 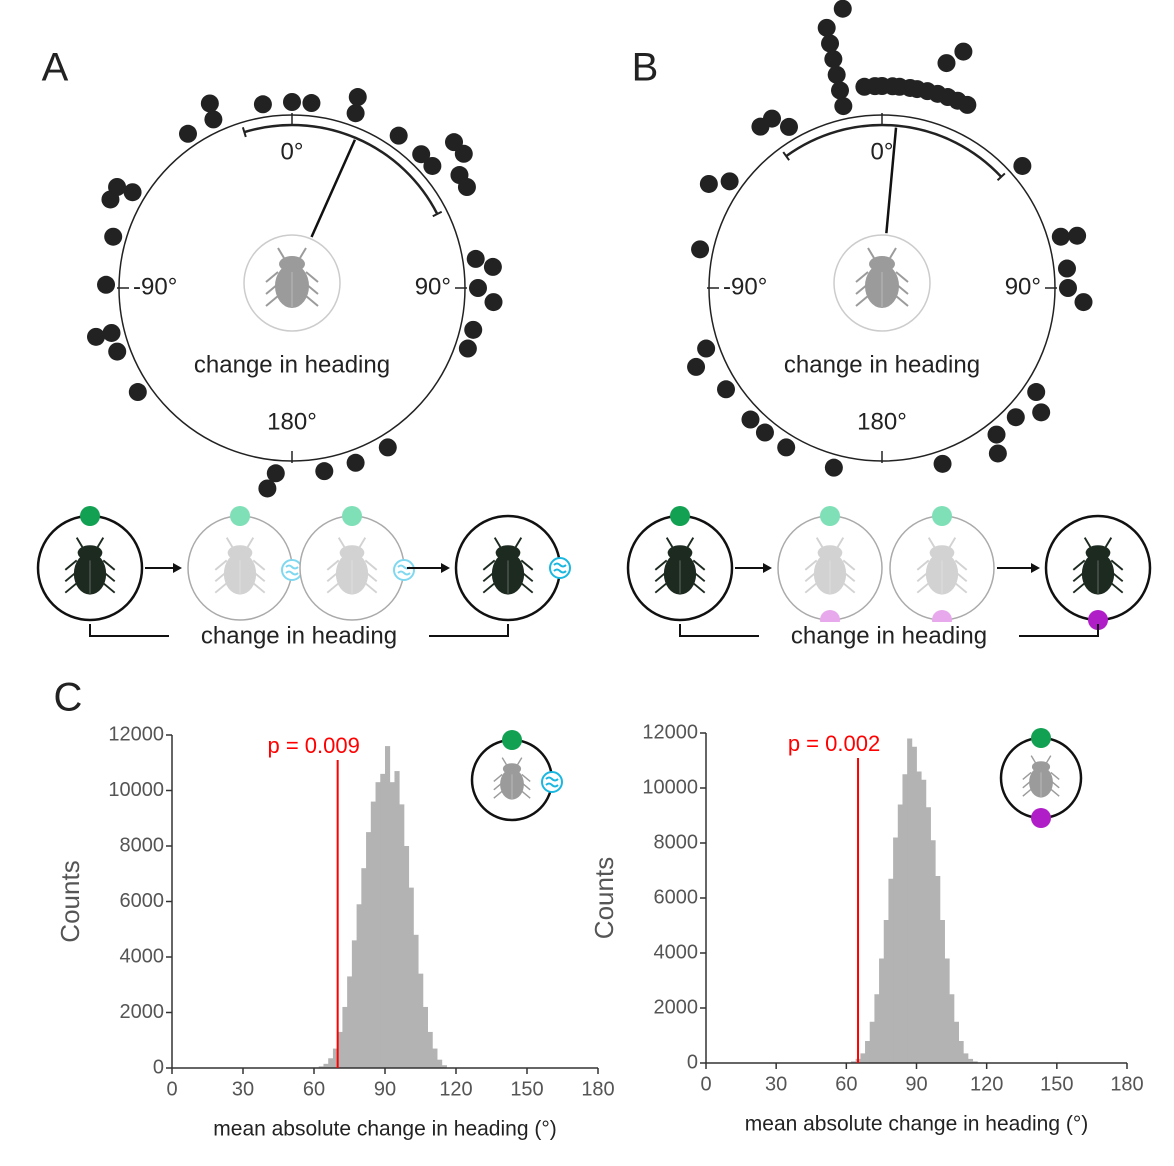 I want to click on threshold-annotation: p = 0.009, so click(x=313, y=745).